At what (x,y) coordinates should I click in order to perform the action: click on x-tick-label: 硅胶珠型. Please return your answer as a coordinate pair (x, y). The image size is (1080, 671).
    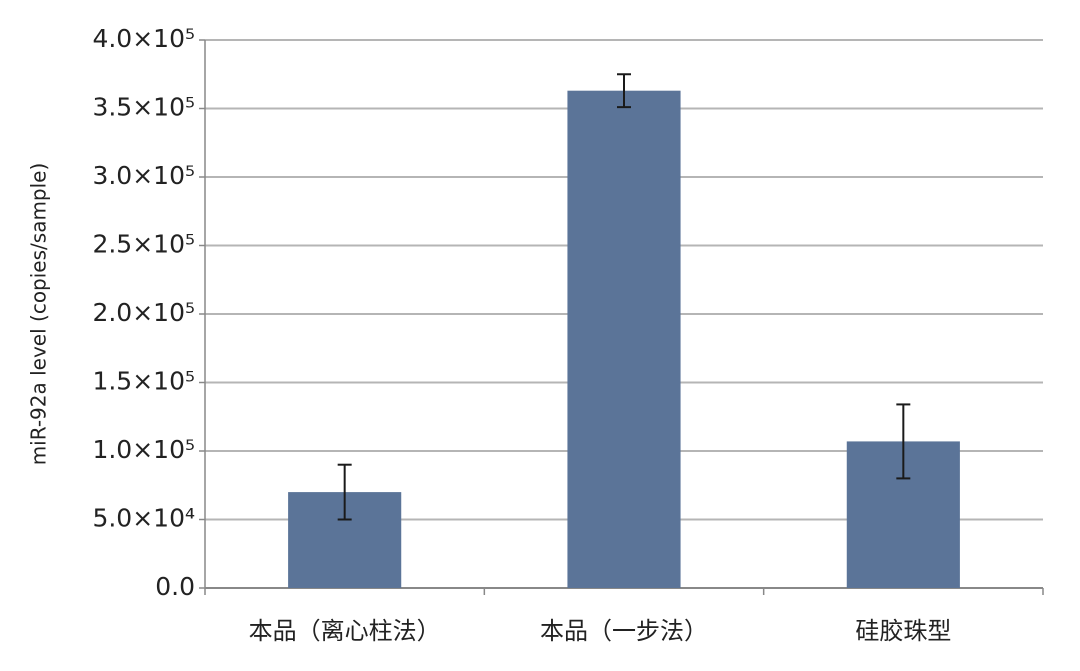
    Looking at the image, I should click on (903, 631).